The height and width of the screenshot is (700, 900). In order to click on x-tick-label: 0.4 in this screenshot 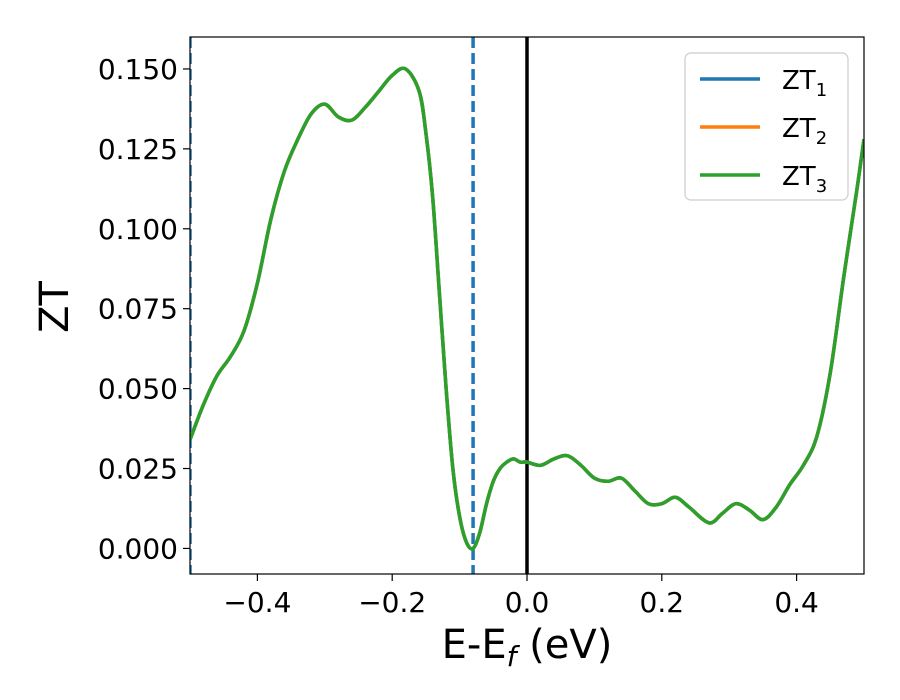, I will do `click(796, 602)`.